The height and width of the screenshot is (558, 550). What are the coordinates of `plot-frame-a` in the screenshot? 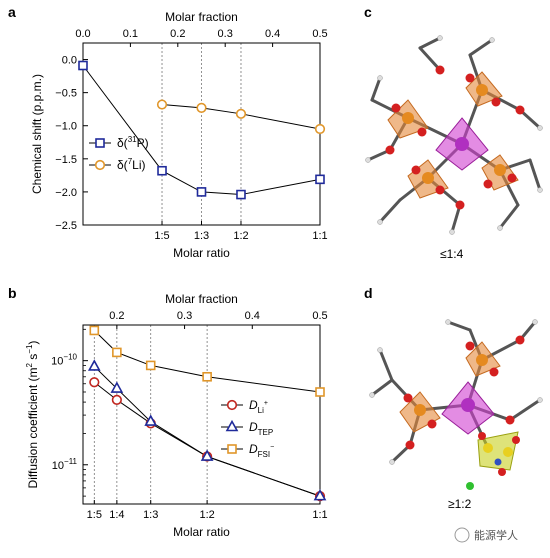 It's located at (201, 134).